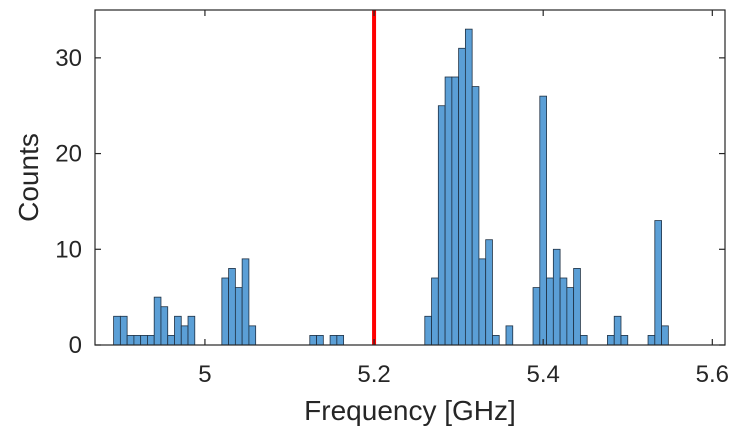  What do you see at coordinates (410, 410) in the screenshot?
I see `x-axis-title: Frequency [GHz]` at bounding box center [410, 410].